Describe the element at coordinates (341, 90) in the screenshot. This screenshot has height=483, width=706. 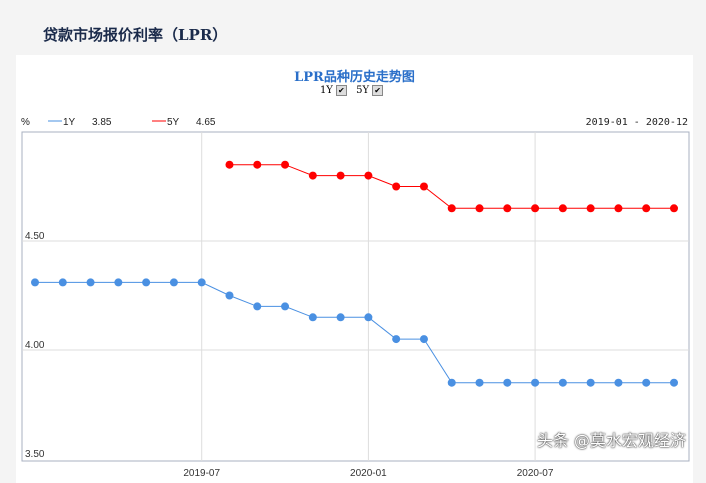
I see `toggle-1y-checkbox: ✔` at that location.